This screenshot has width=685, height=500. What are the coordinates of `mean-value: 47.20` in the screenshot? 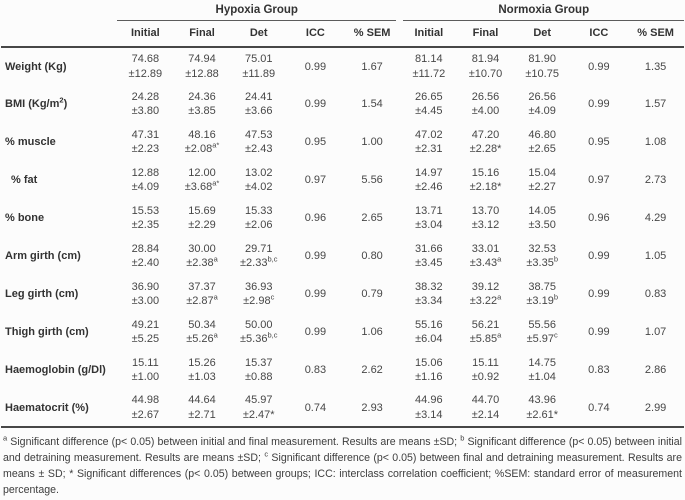 It's located at (485, 134).